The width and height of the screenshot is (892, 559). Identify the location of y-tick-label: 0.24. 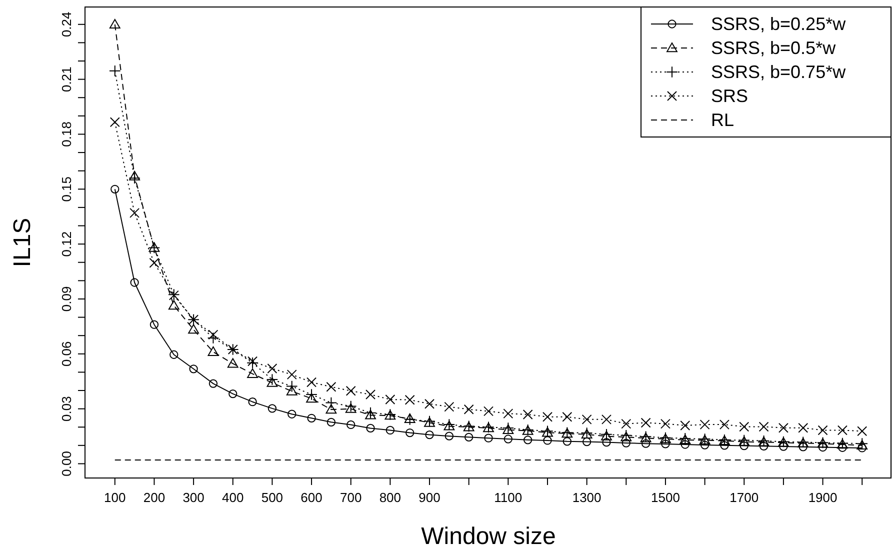
(66, 25).